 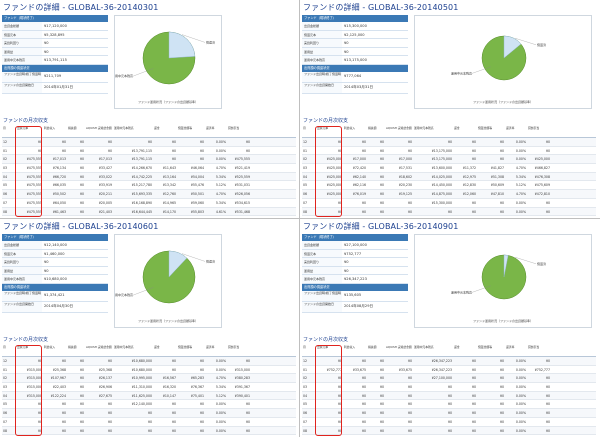 I want to click on table-cell: ¥475,609, so click(x=542, y=185).